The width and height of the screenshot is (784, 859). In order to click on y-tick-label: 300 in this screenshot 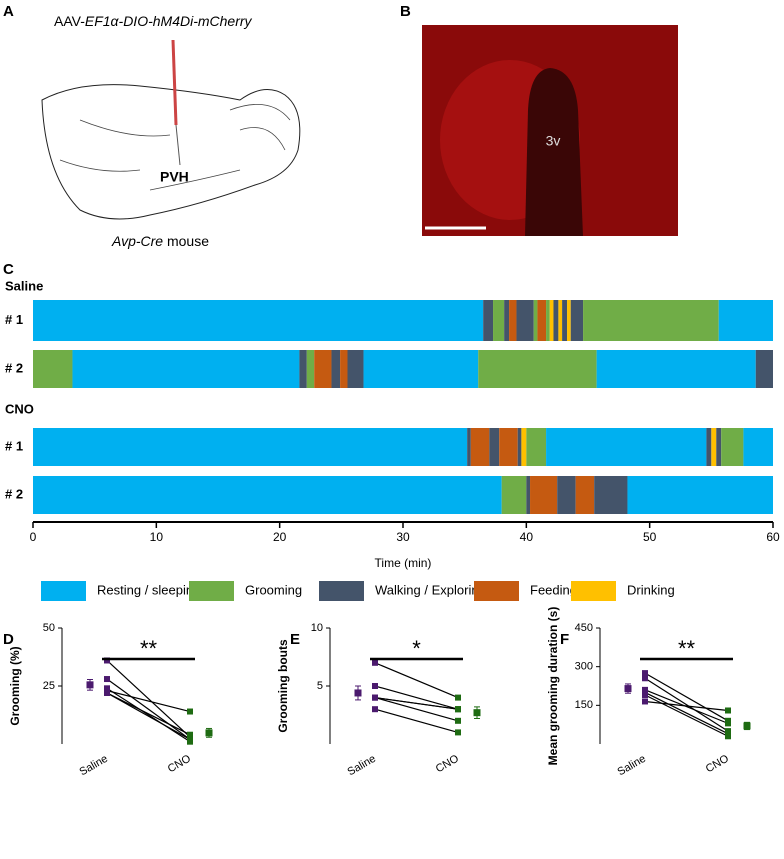, I will do `click(584, 667)`.